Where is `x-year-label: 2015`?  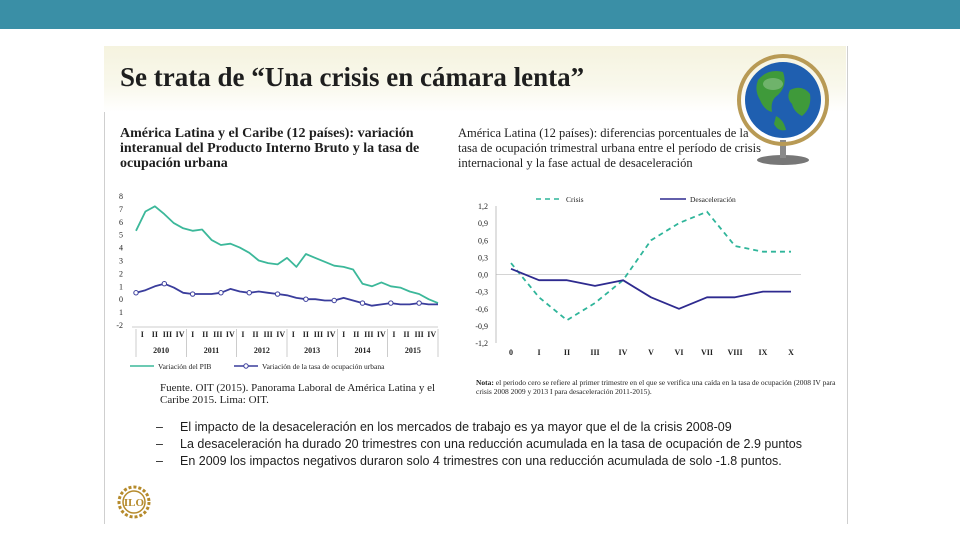 x-year-label: 2015 is located at coordinates (413, 350).